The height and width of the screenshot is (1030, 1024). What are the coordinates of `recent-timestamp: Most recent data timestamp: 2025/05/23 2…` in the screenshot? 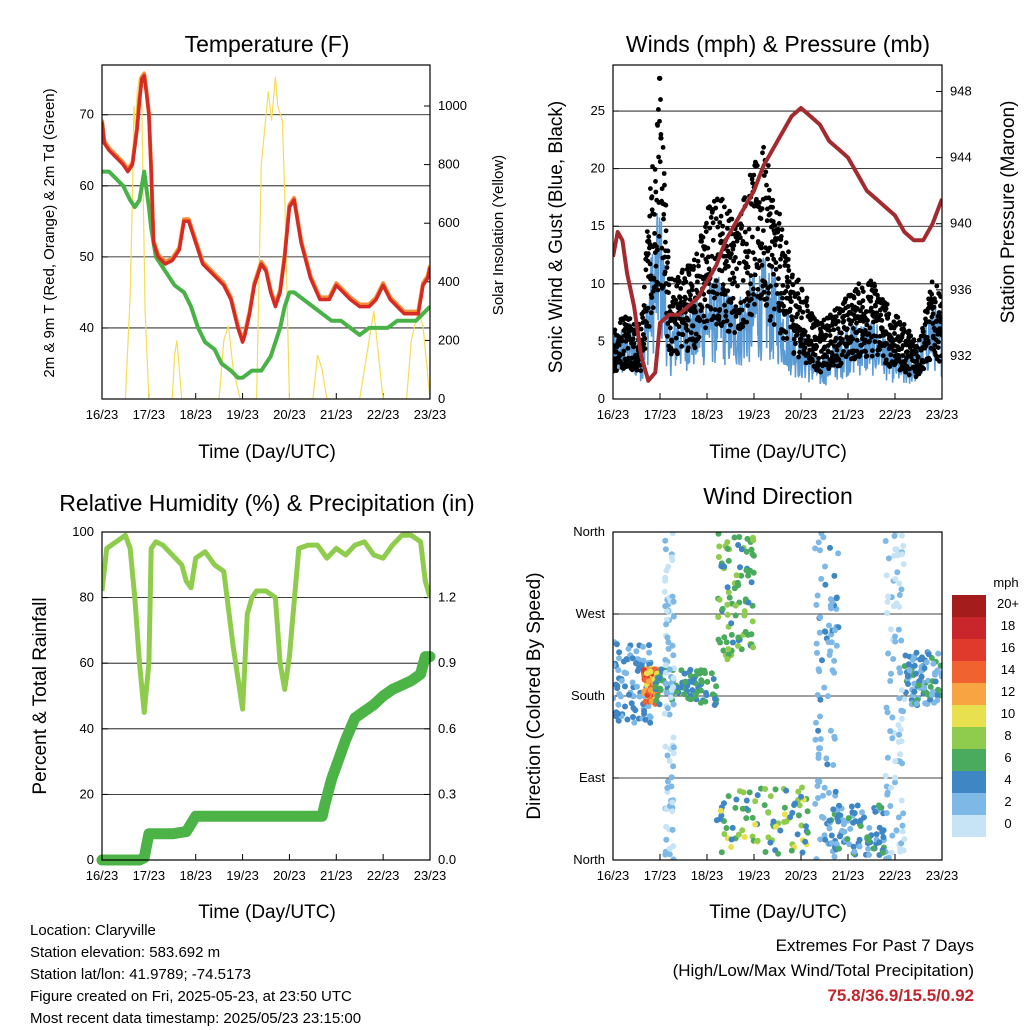 It's located at (196, 1018).